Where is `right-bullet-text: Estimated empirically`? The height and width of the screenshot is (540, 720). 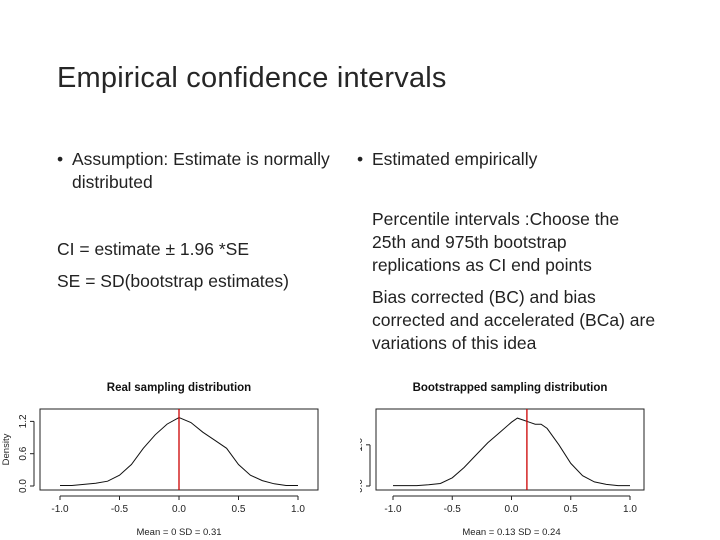 right-bullet-text: Estimated empirically is located at coordinates (455, 159).